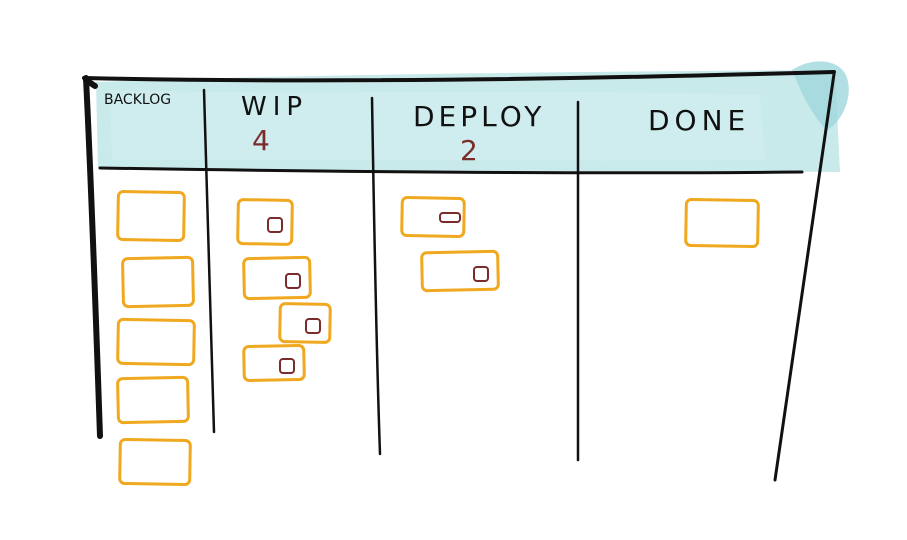 The image size is (907, 540). I want to click on wip-limit-deploy: 2, so click(469, 150).